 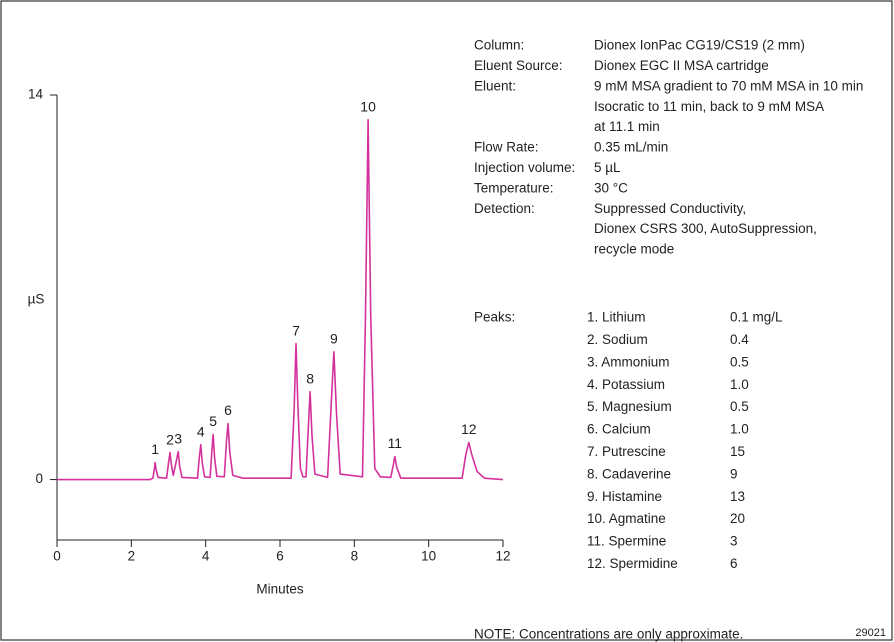 I want to click on x-tick-label: 12, so click(x=502, y=556).